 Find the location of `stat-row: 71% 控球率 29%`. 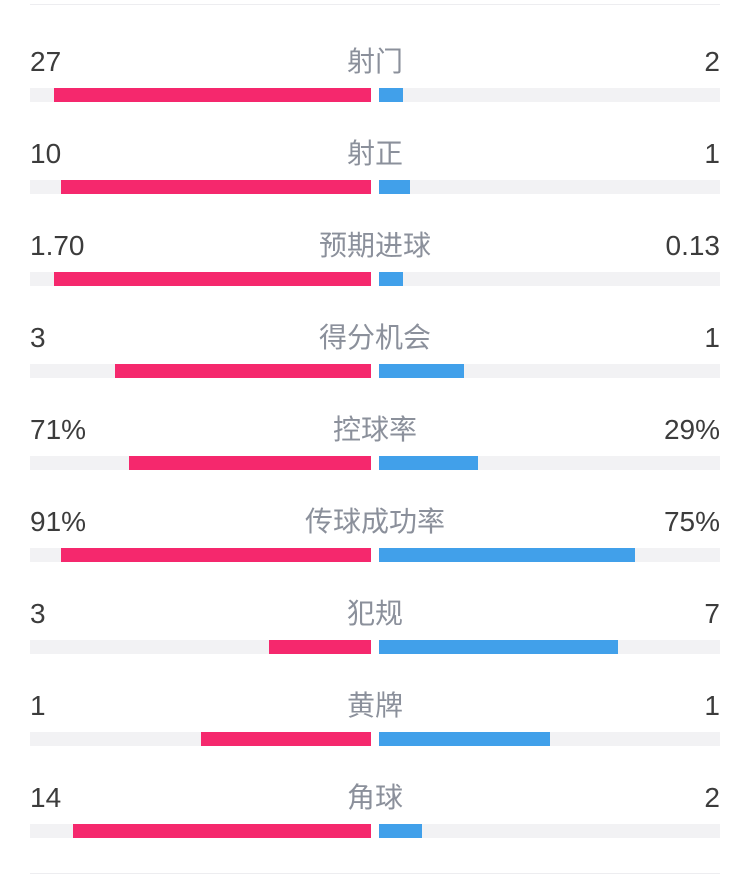

stat-row: 71% 控球率 29% is located at coordinates (375, 459).